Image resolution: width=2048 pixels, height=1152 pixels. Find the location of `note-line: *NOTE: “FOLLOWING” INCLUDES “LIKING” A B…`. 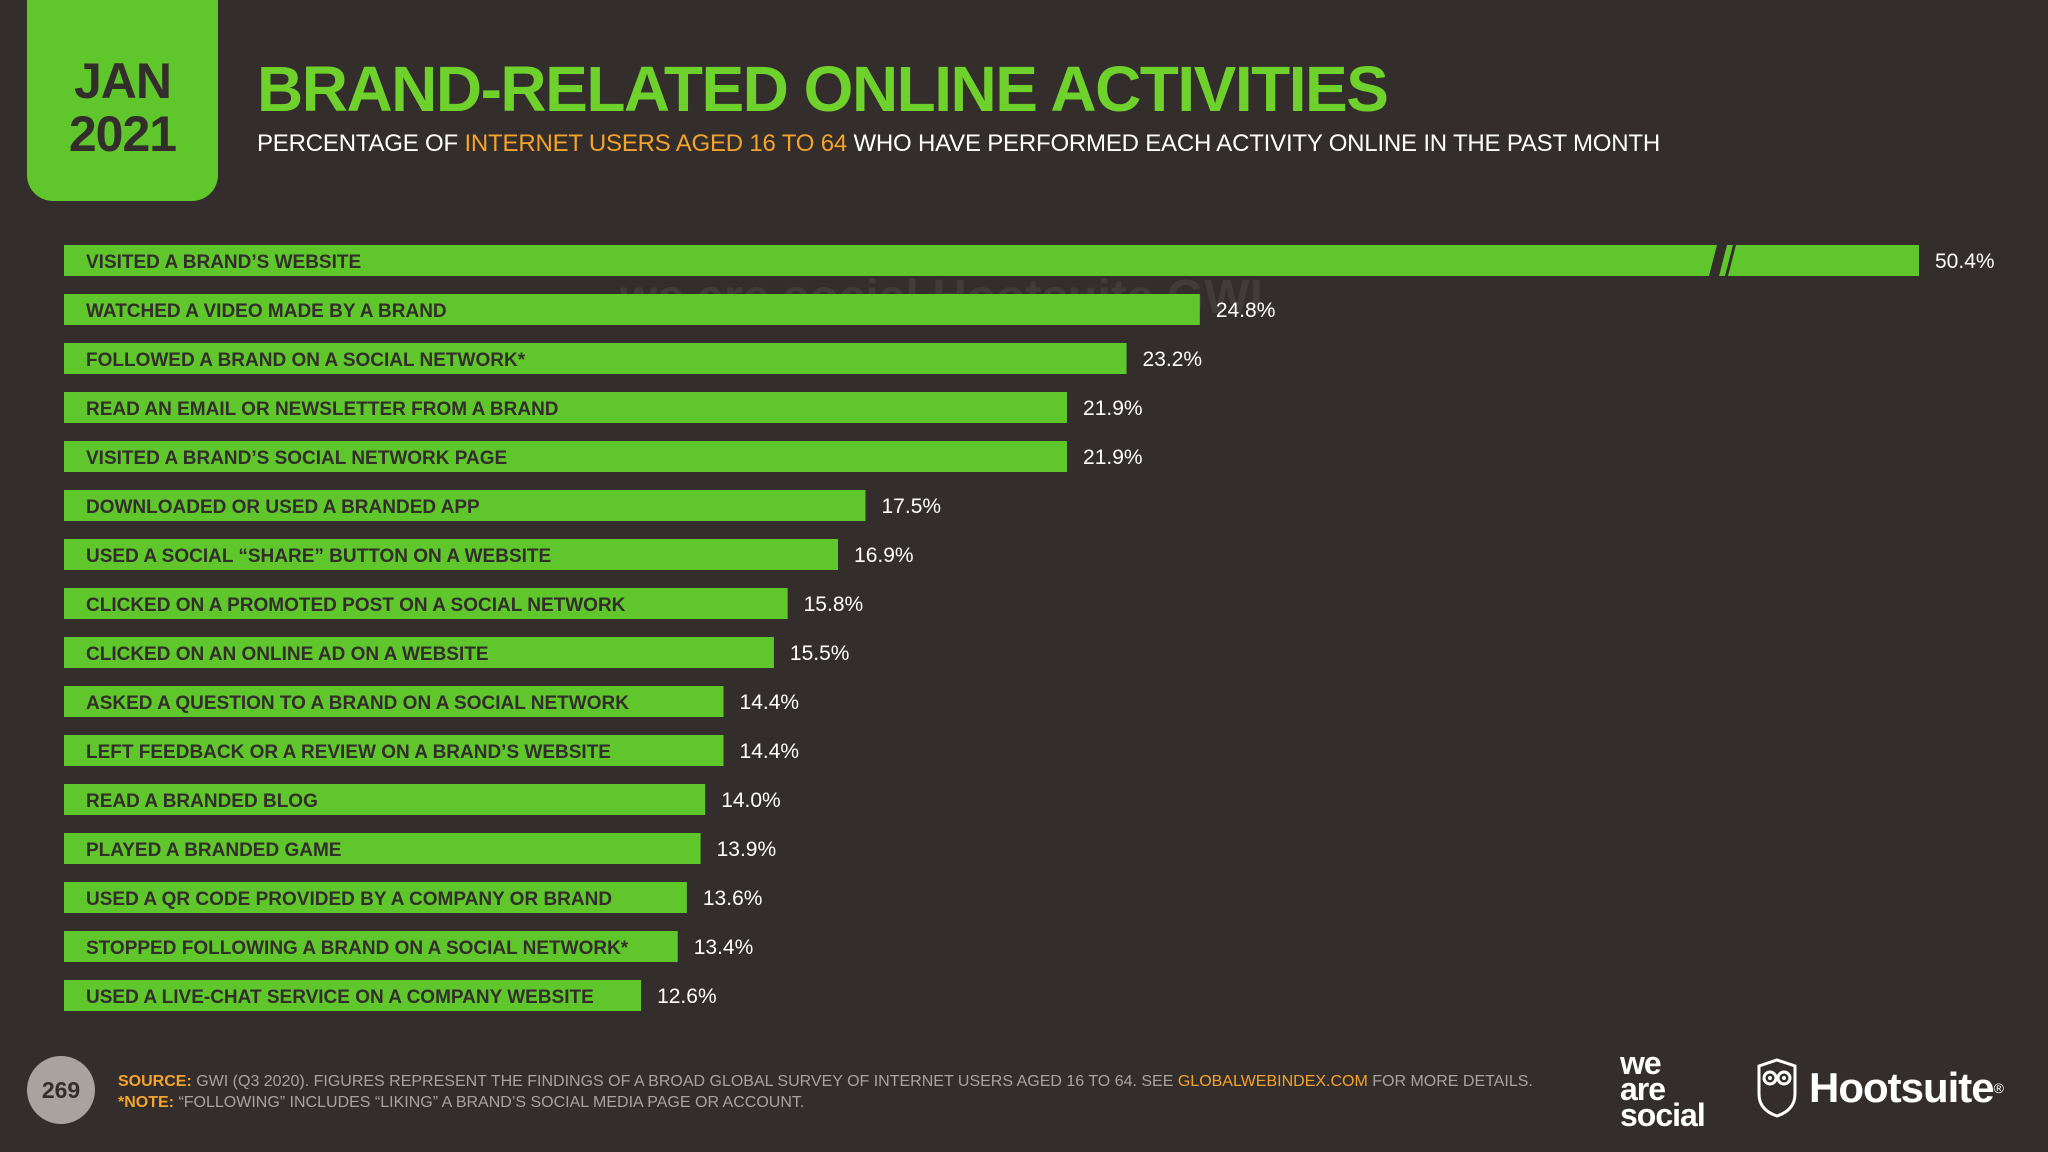

note-line: *NOTE: “FOLLOWING” INCLUDES “LIKING” A B… is located at coordinates (825, 1102).